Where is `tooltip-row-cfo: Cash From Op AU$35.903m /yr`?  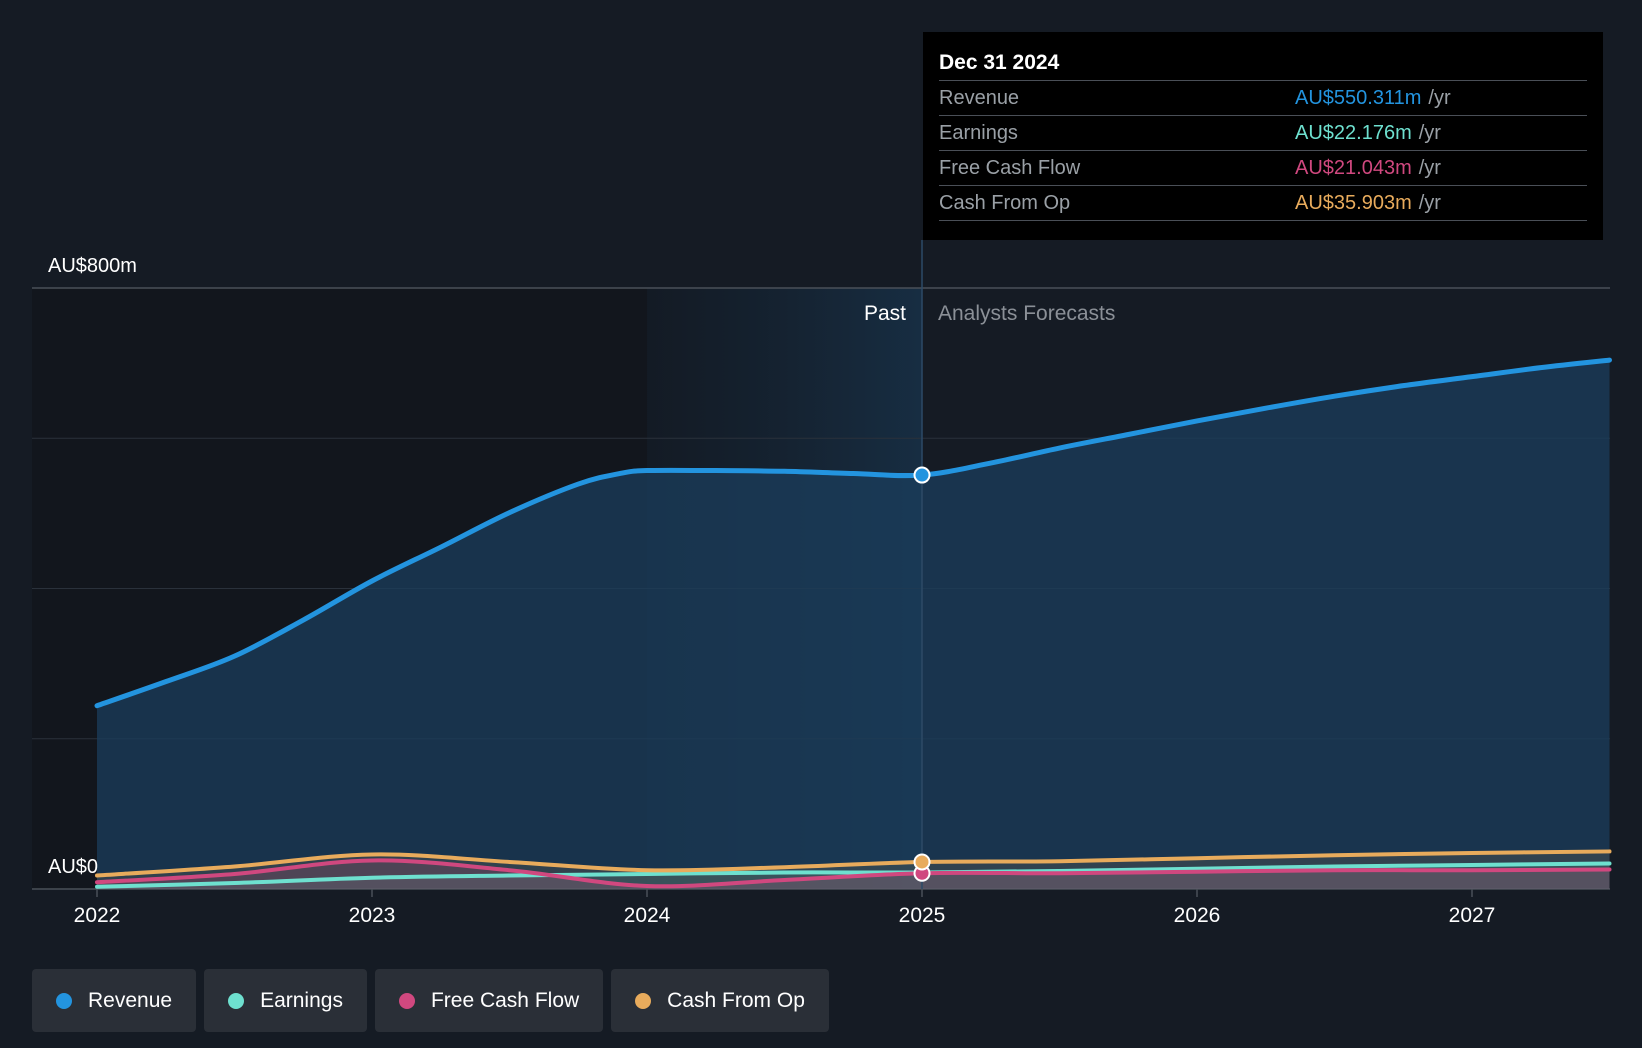 tooltip-row-cfo: Cash From Op AU$35.903m /yr is located at coordinates (1263, 203).